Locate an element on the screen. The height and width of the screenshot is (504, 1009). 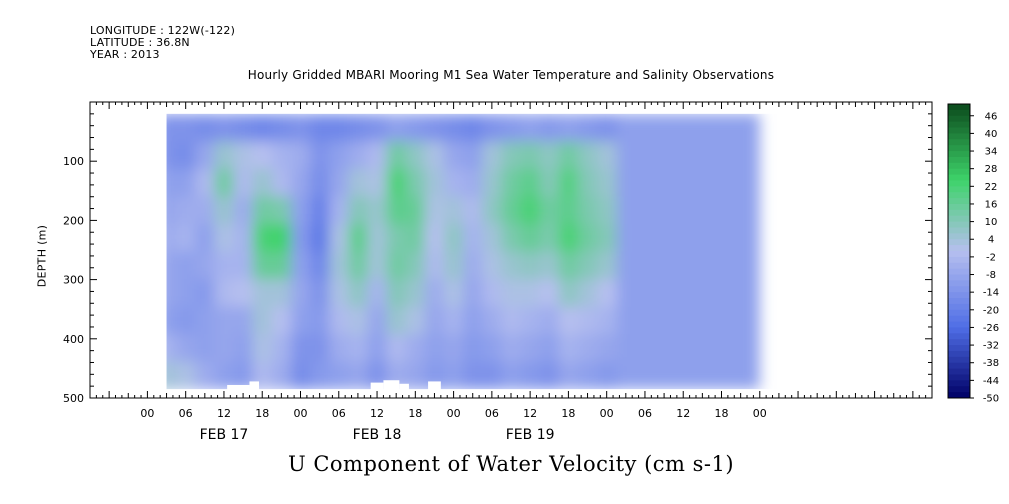
colorbar-label: 40 is located at coordinates (991, 134).